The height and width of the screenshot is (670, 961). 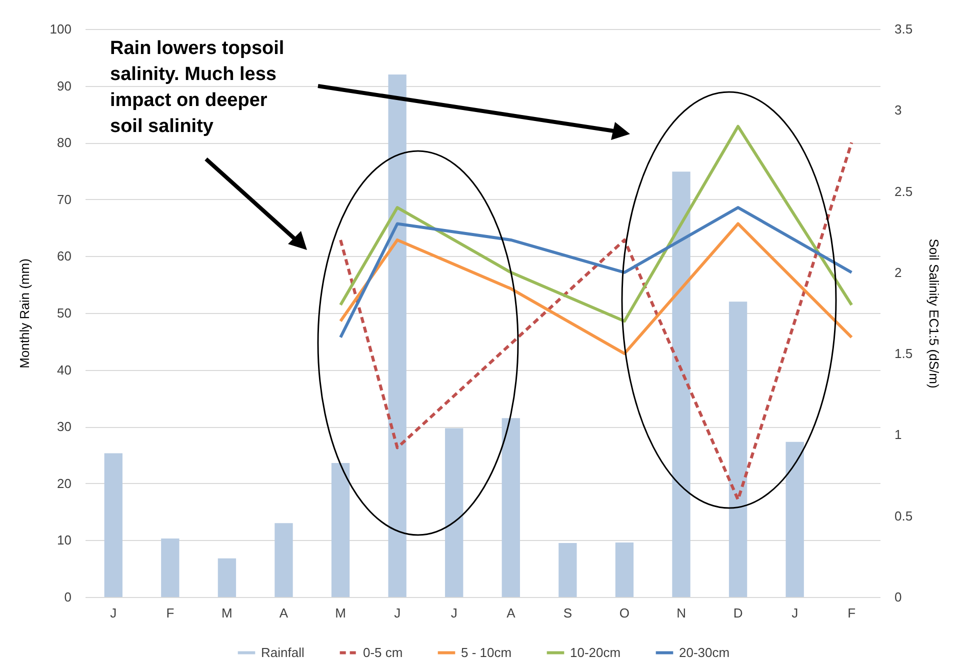 What do you see at coordinates (486, 652) in the screenshot?
I see `legend-label: 5 - 10cm` at bounding box center [486, 652].